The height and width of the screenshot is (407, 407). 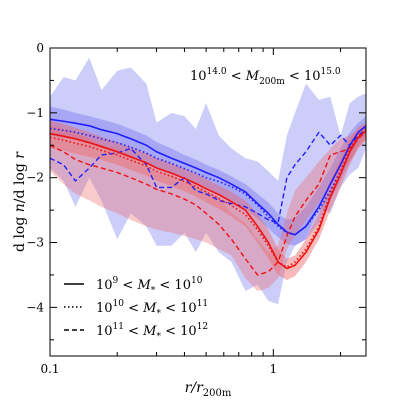 What do you see at coordinates (49, 369) in the screenshot?
I see `x-tick-label: 0.1` at bounding box center [49, 369].